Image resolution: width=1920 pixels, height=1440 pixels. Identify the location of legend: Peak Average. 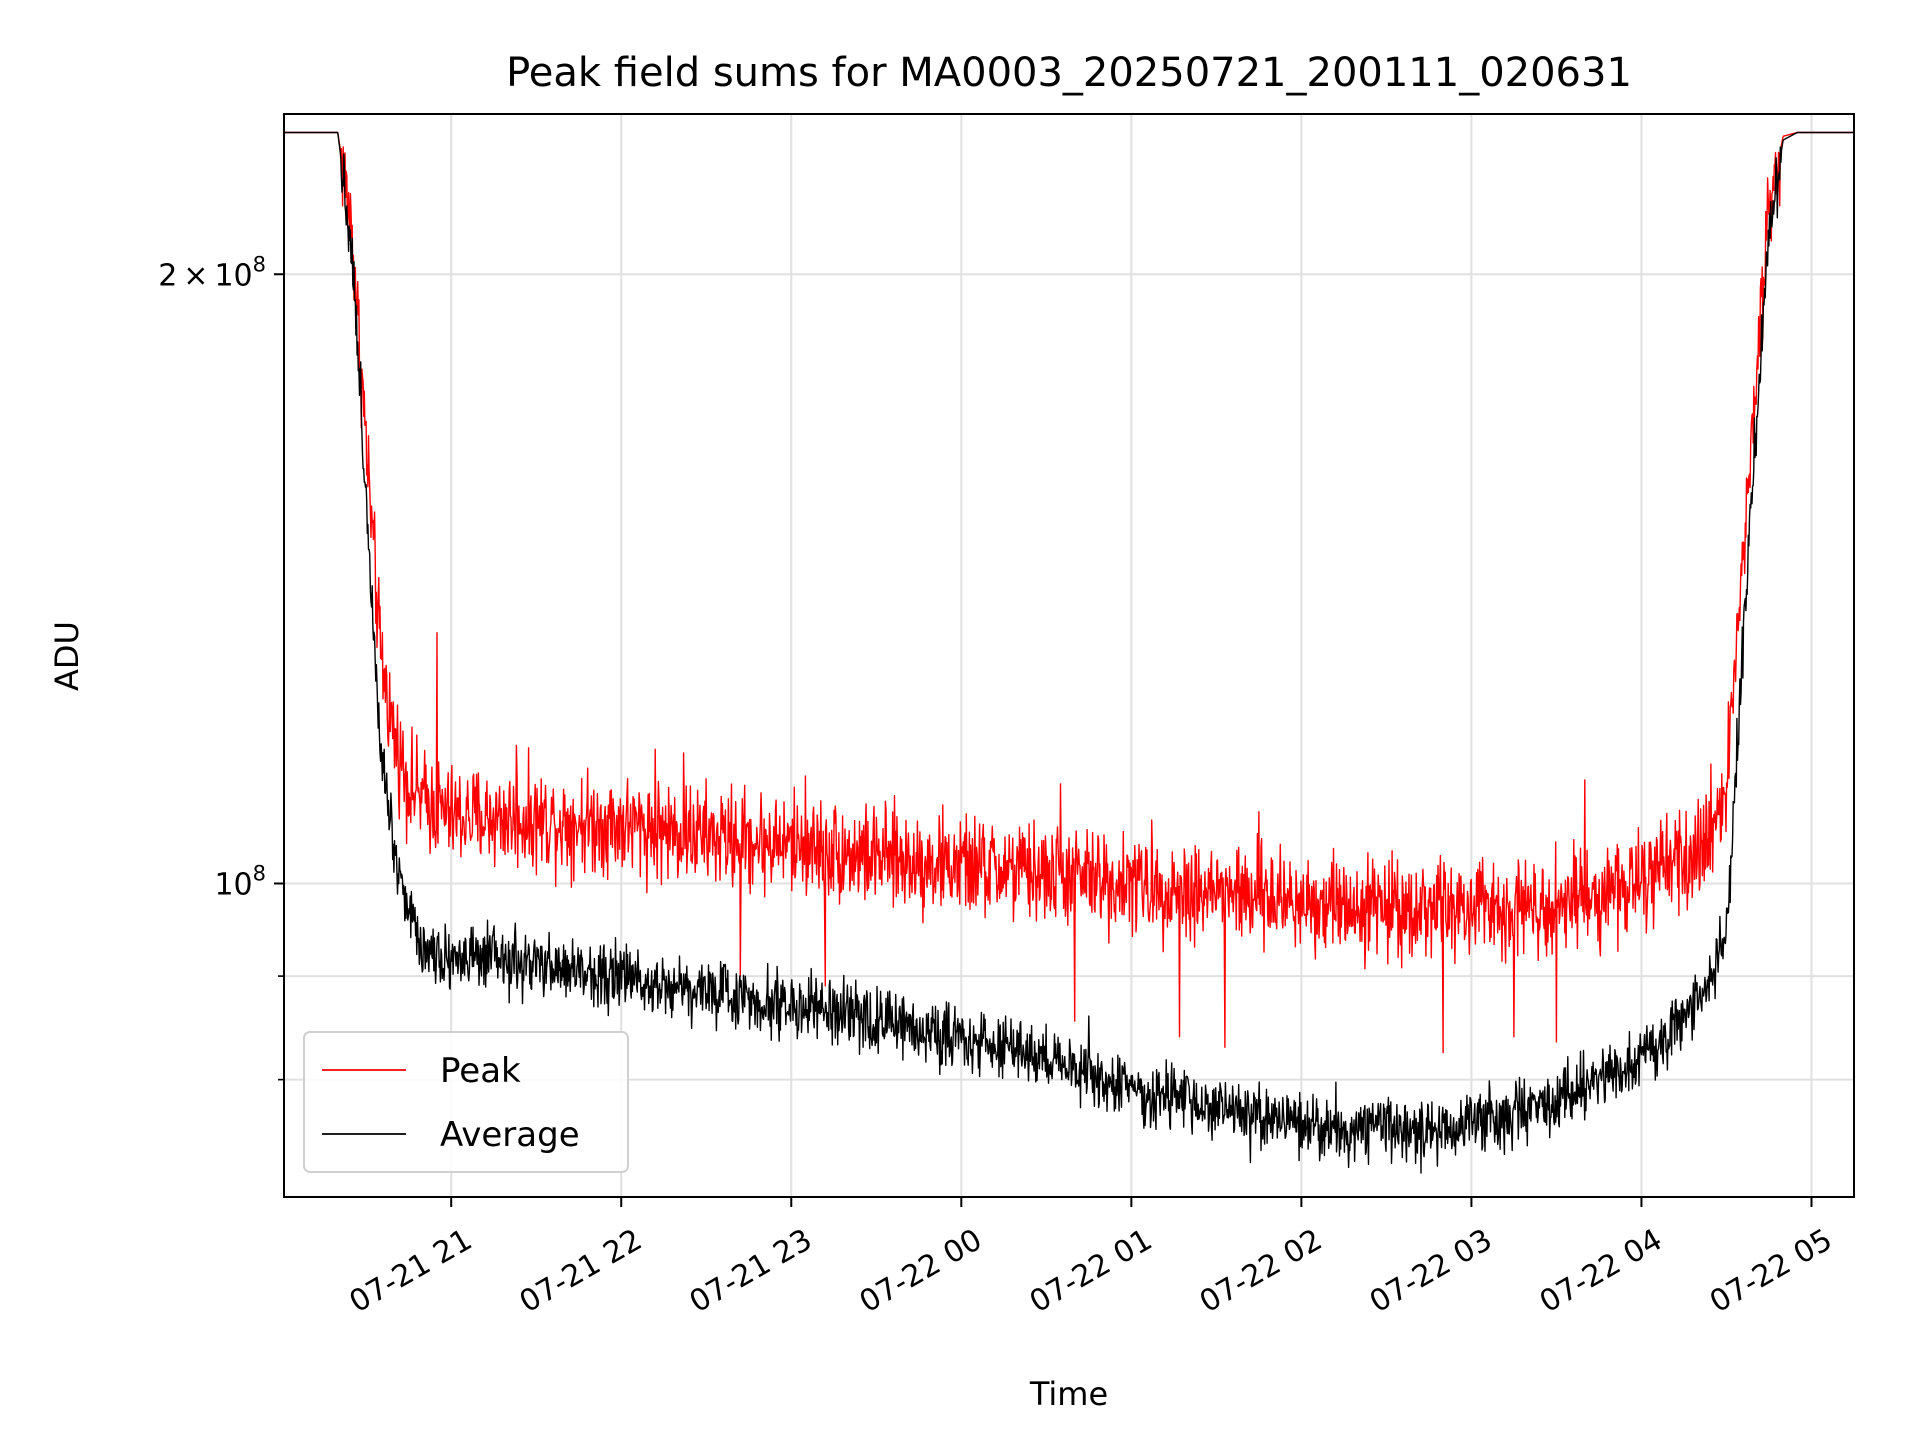
(466, 1102).